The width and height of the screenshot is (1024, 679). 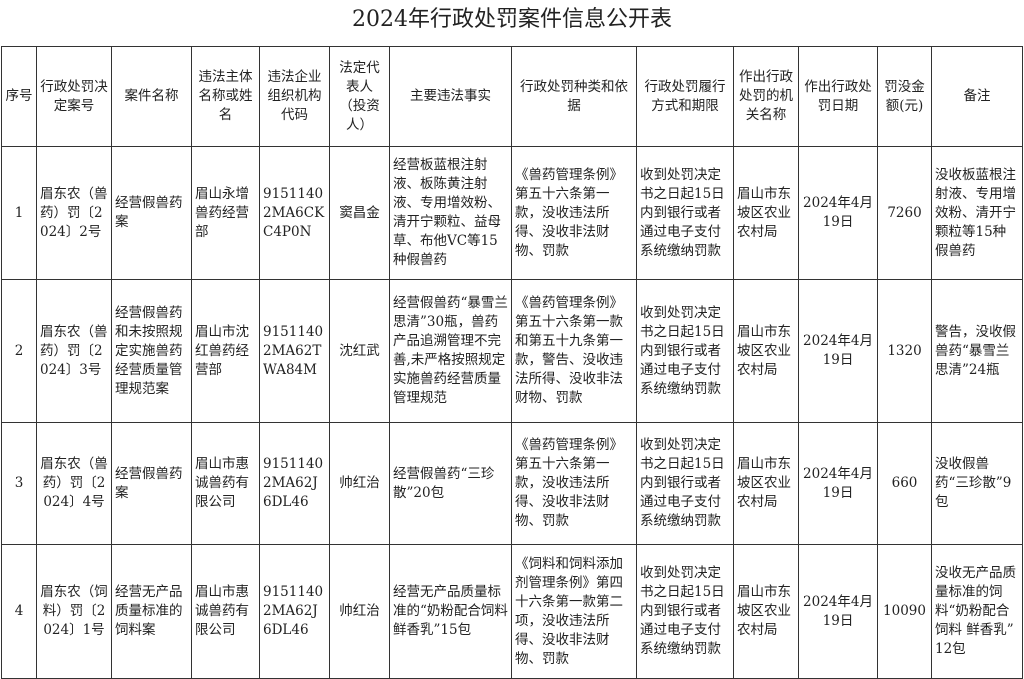 What do you see at coordinates (19, 611) in the screenshot?
I see `table-cell: 4` at bounding box center [19, 611].